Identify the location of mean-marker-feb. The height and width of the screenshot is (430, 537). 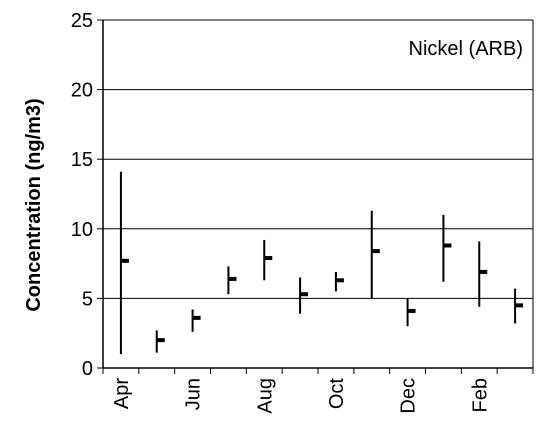
(483, 271).